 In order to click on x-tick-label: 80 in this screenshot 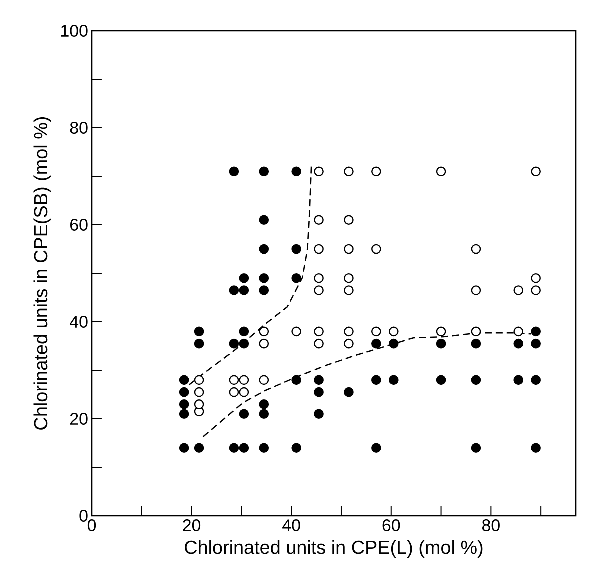, I will do `click(491, 526)`.